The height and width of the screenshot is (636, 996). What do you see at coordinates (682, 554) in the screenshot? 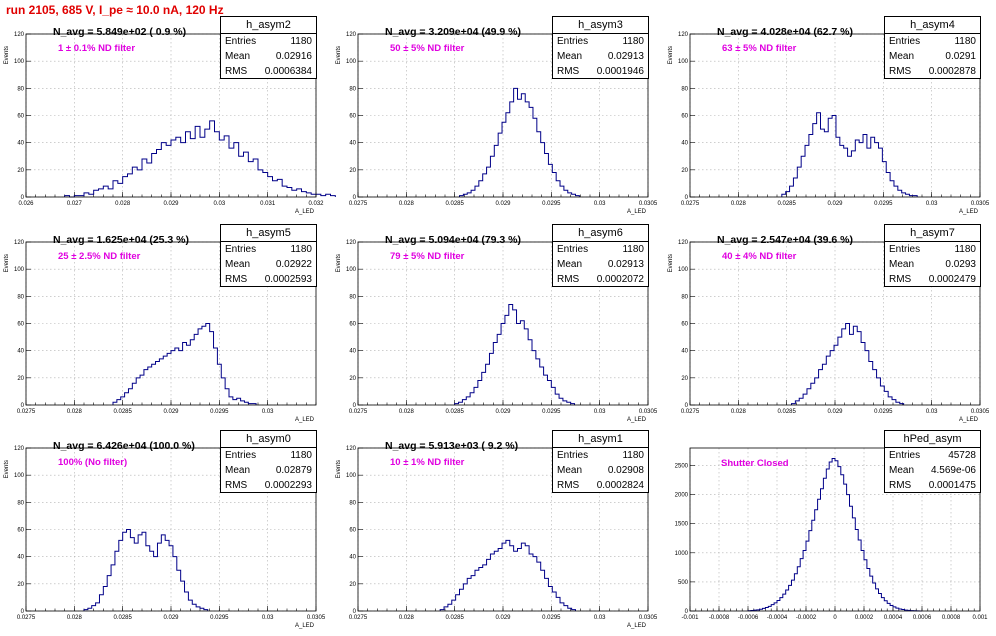
I see `y-tick-label: 1000` at bounding box center [682, 554].